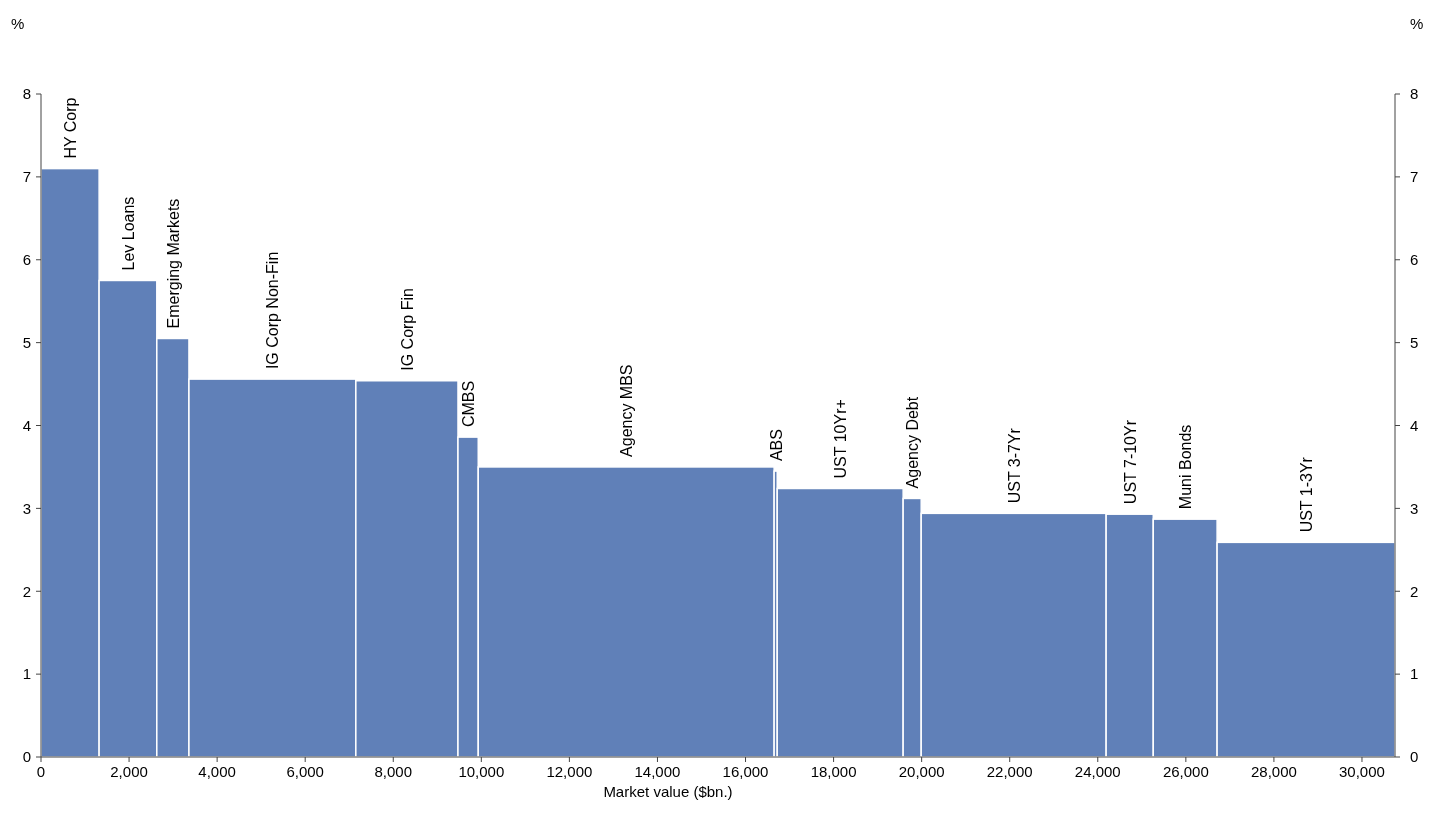  What do you see at coordinates (1009, 771) in the screenshot?
I see `x-tick-label: 22,000` at bounding box center [1009, 771].